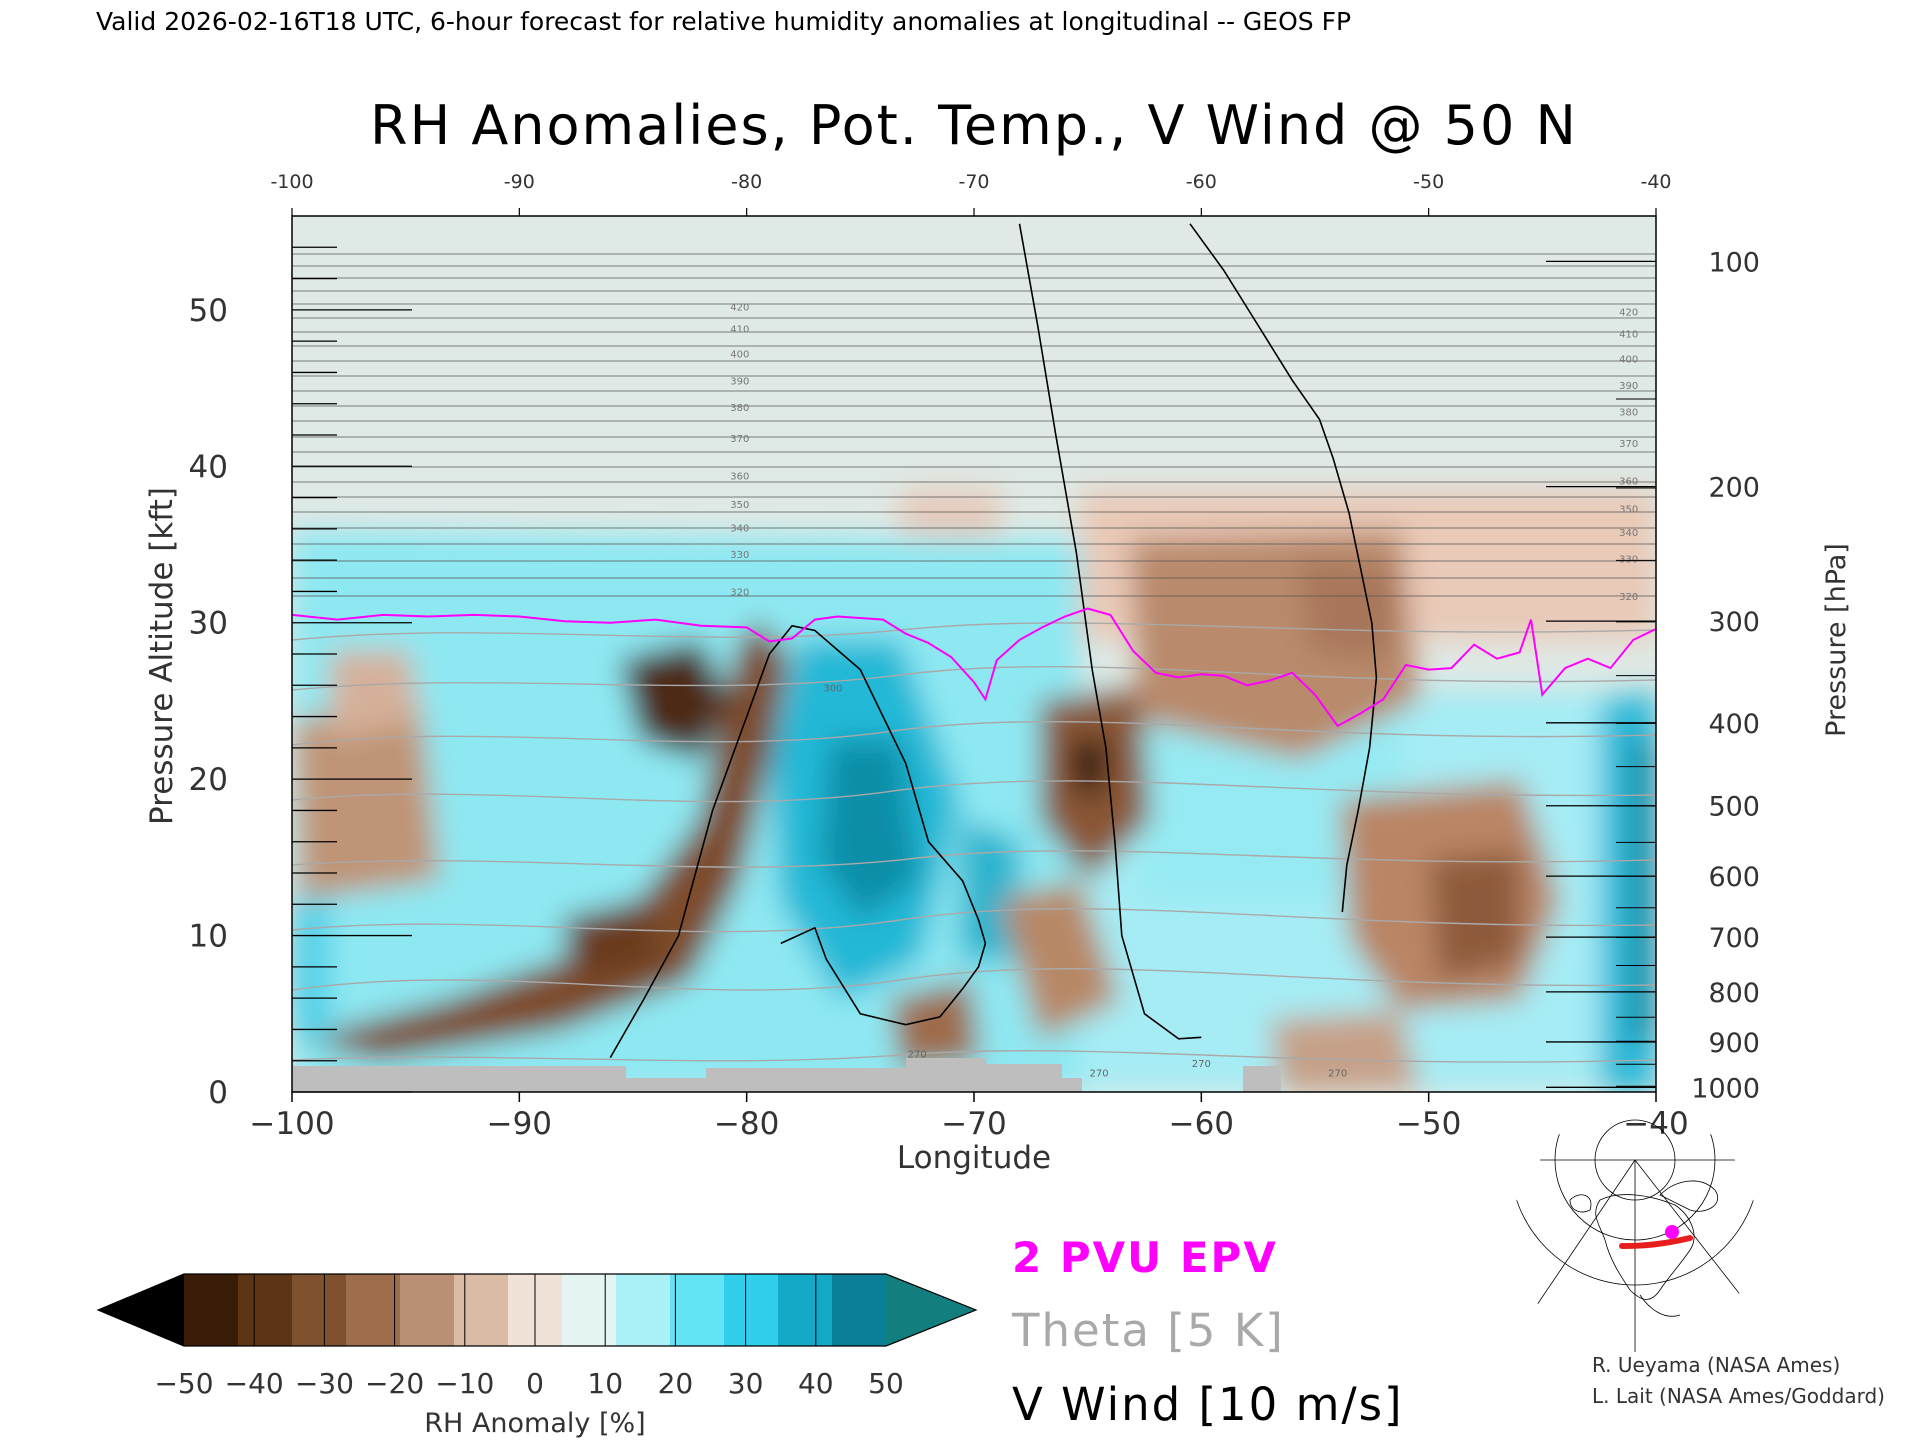 This screenshot has height=1440, width=1920. What do you see at coordinates (971, 193) in the screenshot?
I see `top-axis: -100 -90 -80 -70 -60 -50 -40` at bounding box center [971, 193].